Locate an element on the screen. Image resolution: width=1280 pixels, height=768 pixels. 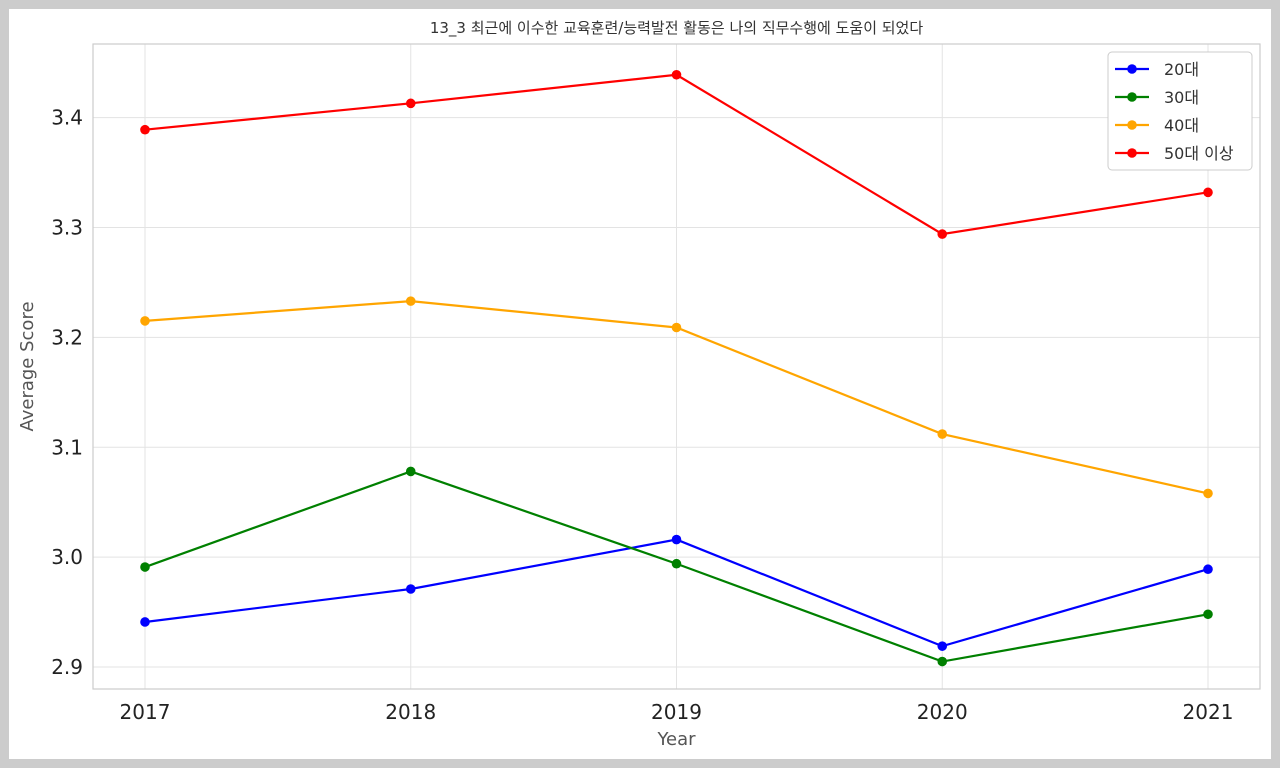
x-tick-label: 2020 is located at coordinates (942, 712).